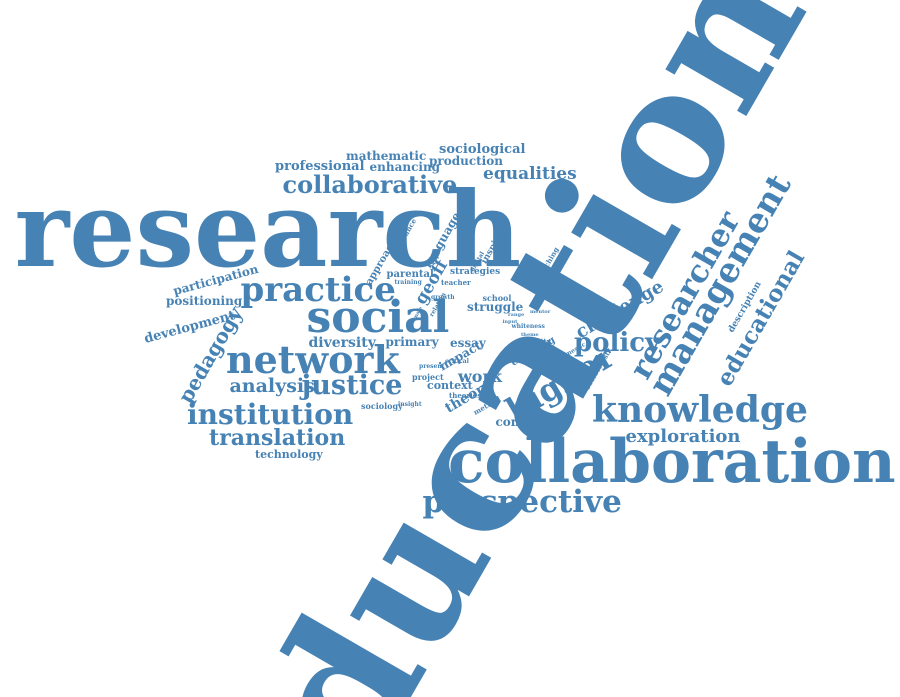 Image resolution: width=900 pixels, height=697 pixels. Describe the element at coordinates (540, 311) in the screenshot. I see `word-mentor: mentor` at that location.